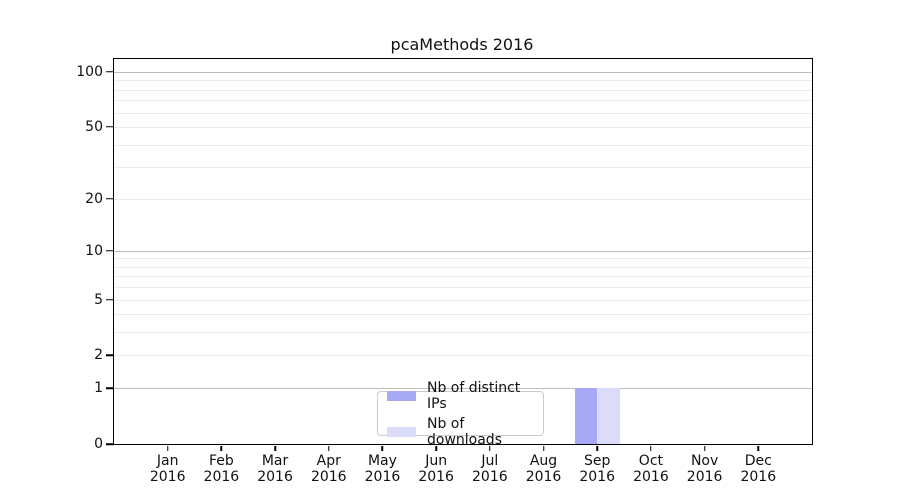 This screenshot has height=500, width=900. What do you see at coordinates (328, 461) in the screenshot?
I see `x-tick-month: Apr` at bounding box center [328, 461].